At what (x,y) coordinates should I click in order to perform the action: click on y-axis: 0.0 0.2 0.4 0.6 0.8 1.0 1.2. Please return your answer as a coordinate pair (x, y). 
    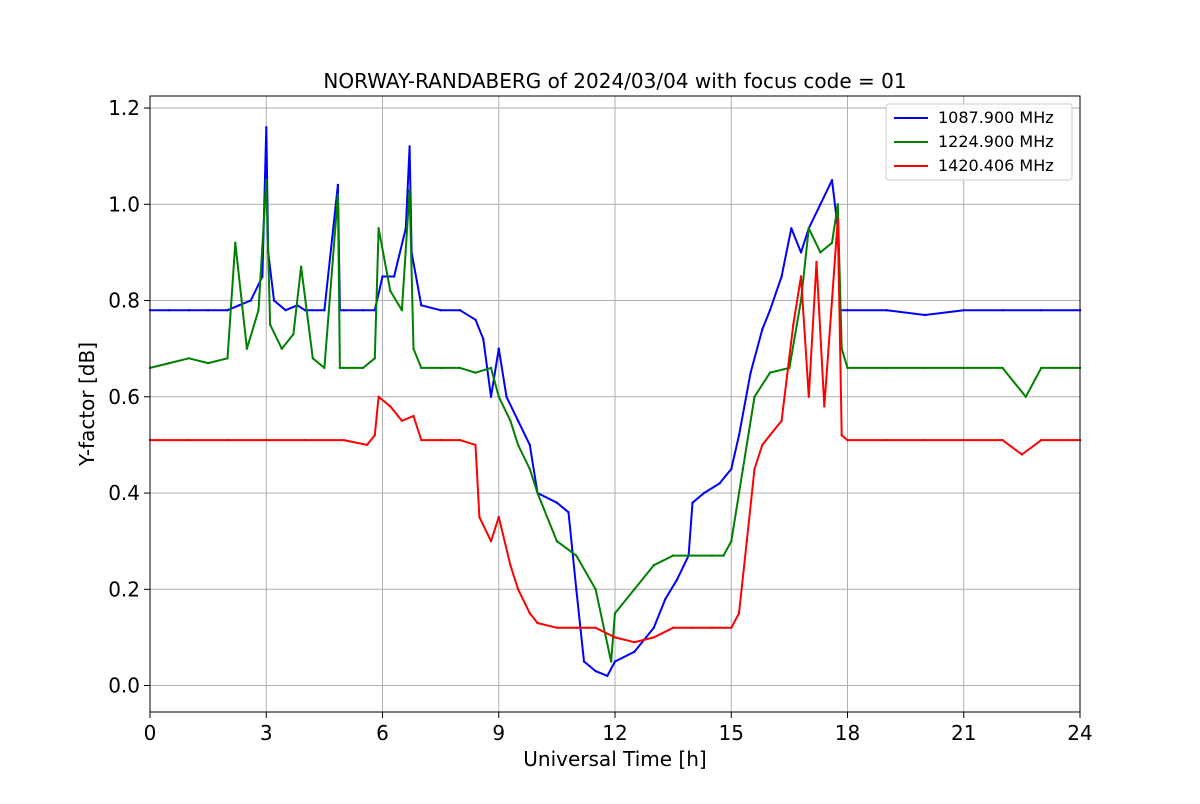
    Looking at the image, I should click on (129, 397).